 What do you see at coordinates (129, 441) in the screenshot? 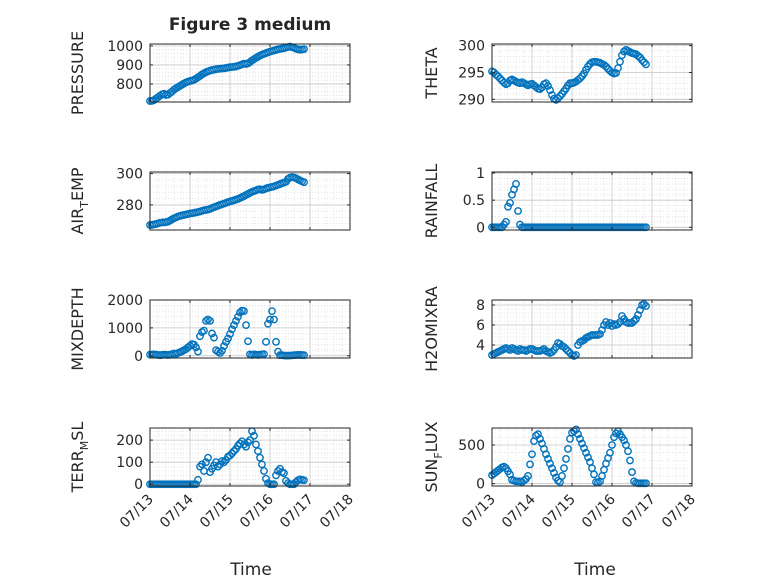
I see `y-tick-label: 200` at bounding box center [129, 441].